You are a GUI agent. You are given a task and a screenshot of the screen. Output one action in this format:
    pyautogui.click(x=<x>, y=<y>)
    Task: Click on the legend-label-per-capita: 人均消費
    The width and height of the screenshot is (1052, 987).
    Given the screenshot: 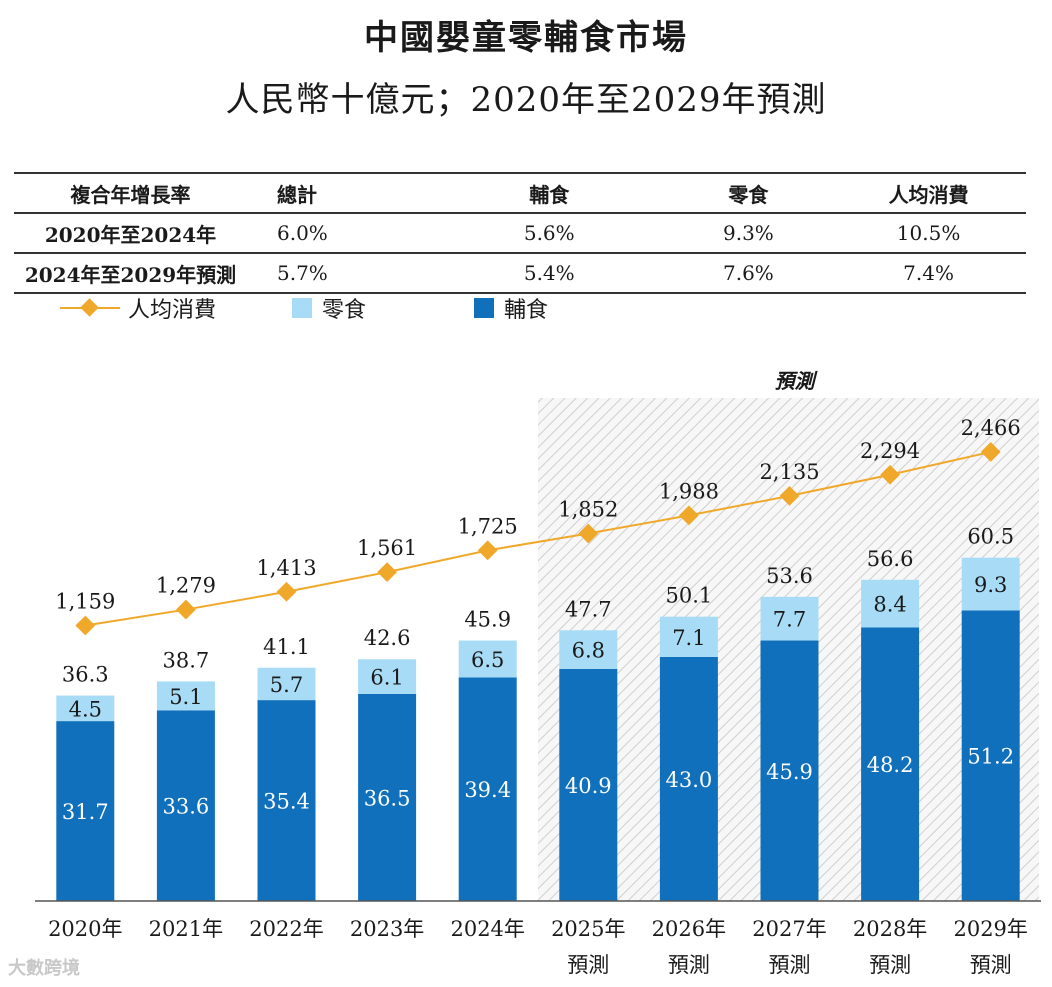 What is the action you would take?
    pyautogui.click(x=172, y=310)
    